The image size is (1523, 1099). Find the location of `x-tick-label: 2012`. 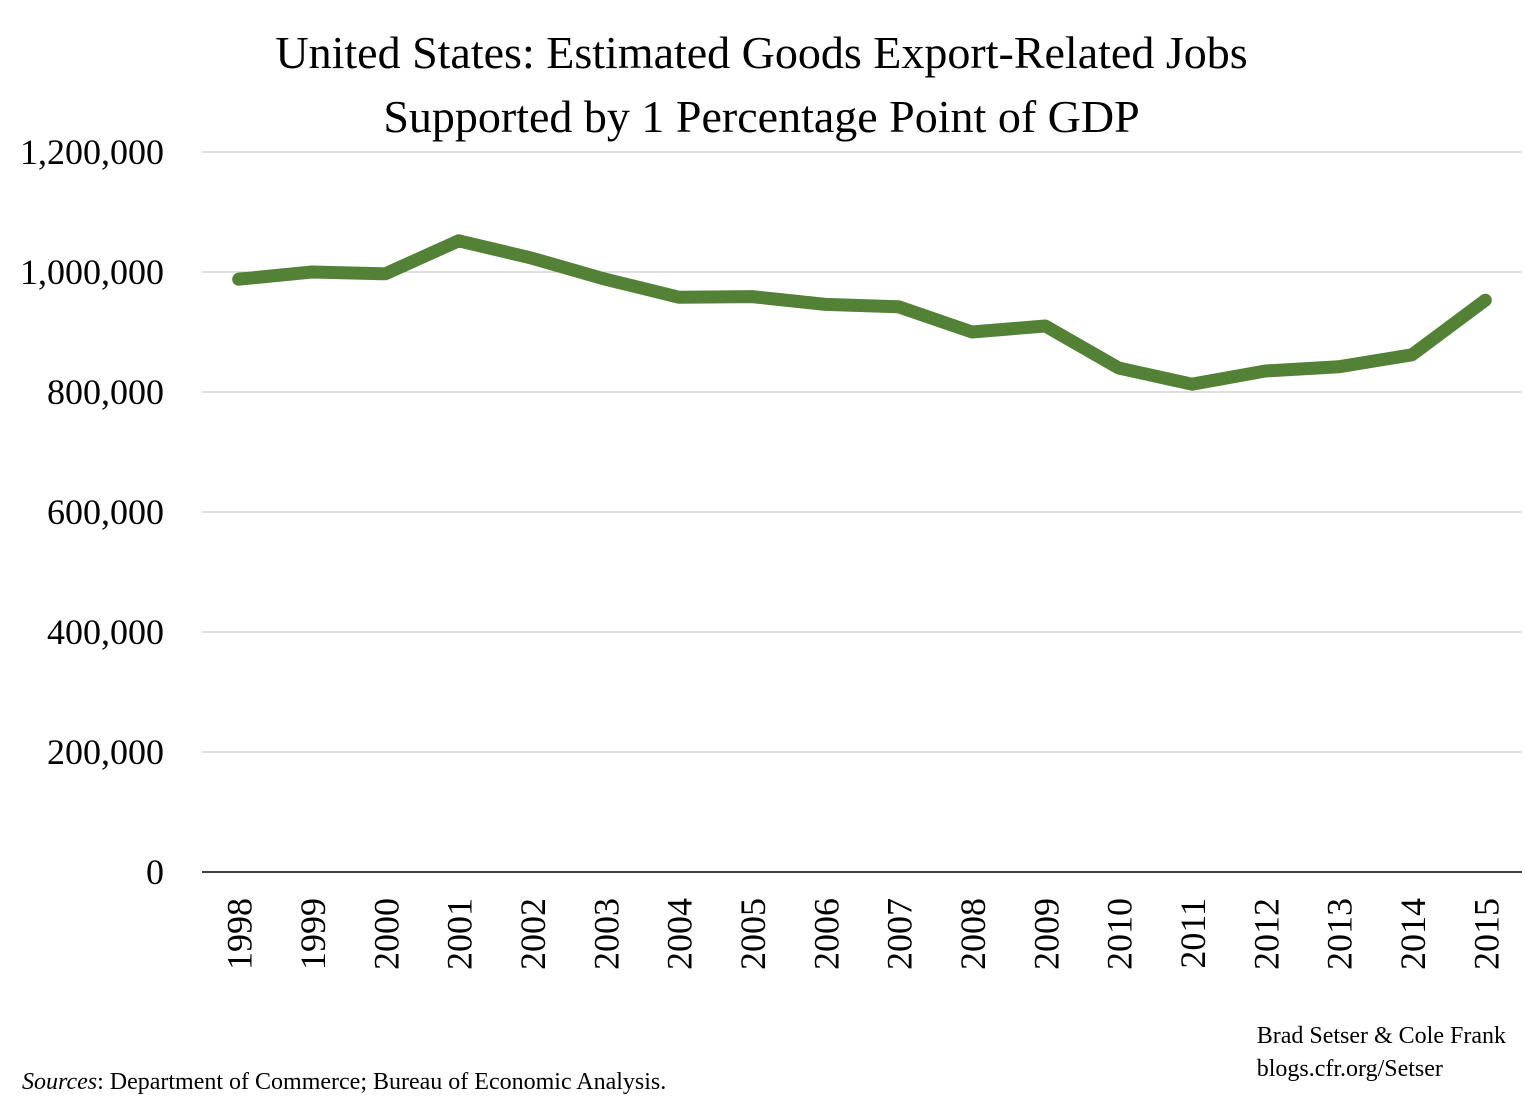

x-tick-label: 2012 is located at coordinates (1266, 934).